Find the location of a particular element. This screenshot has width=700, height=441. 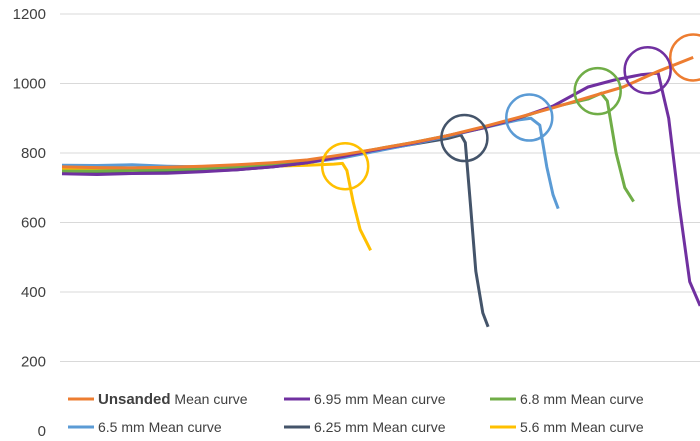

y-tick-label: 0 is located at coordinates (42, 431).